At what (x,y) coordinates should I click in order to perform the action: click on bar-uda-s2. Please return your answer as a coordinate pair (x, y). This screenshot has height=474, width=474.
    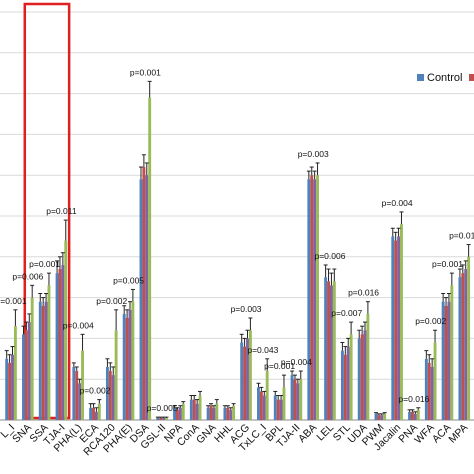
    Looking at the image, I should click on (362, 377).